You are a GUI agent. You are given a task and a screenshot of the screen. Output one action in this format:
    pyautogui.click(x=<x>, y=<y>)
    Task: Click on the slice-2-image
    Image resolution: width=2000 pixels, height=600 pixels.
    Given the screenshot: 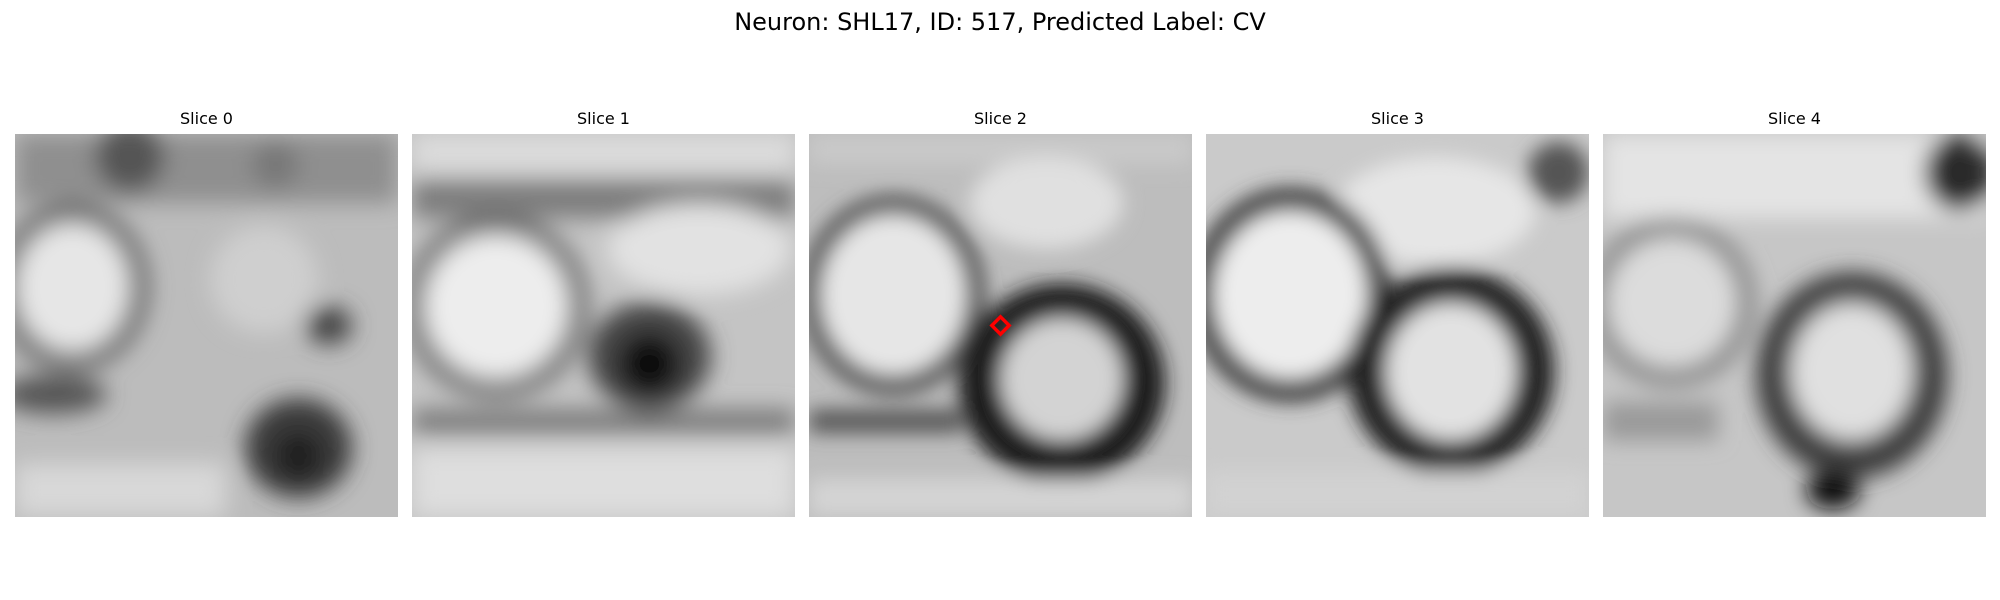 What is the action you would take?
    pyautogui.click(x=1000, y=325)
    